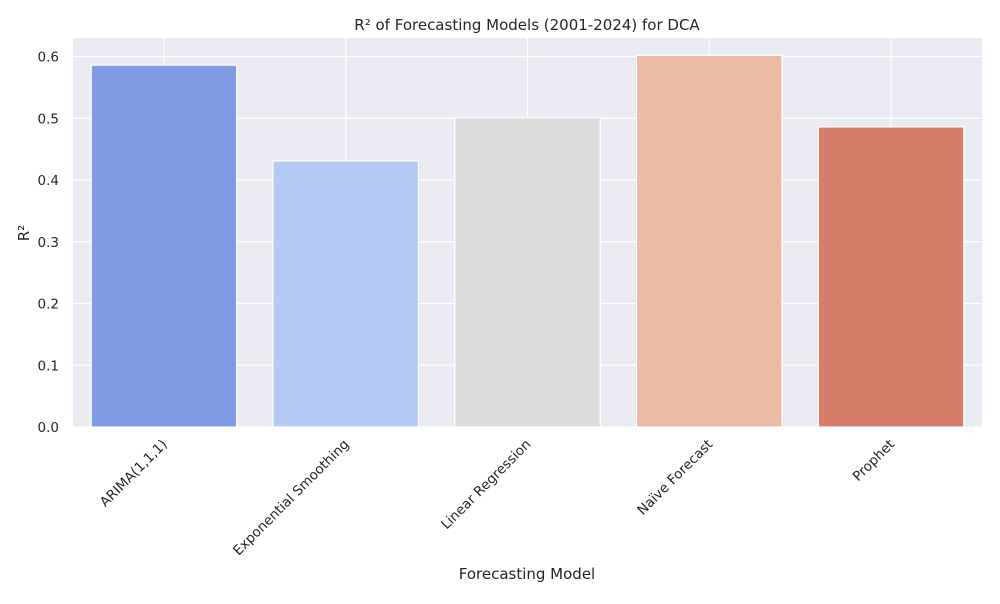 The height and width of the screenshot is (604, 1000). What do you see at coordinates (48, 58) in the screenshot?
I see `y-tick-label: 0.6` at bounding box center [48, 58].